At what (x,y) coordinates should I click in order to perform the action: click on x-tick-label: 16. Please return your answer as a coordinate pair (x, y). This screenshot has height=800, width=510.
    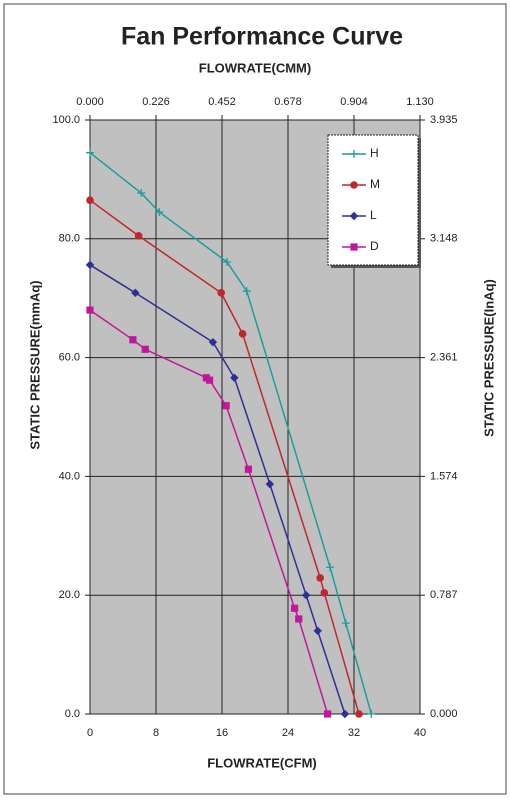
    Looking at the image, I should click on (222, 733).